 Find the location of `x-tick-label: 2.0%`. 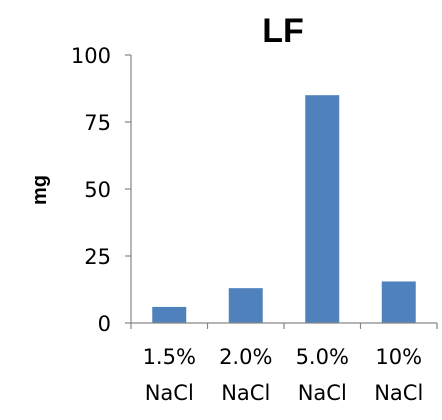

x-tick-label: 2.0% is located at coordinates (245, 357).